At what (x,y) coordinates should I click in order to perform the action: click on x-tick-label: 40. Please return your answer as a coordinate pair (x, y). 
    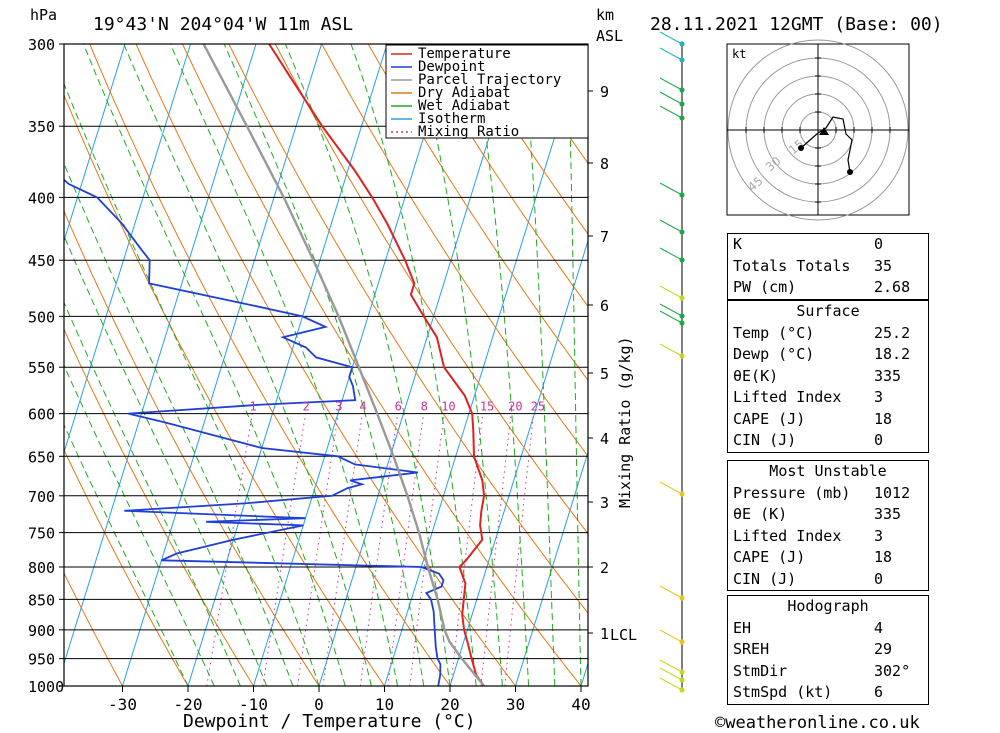
    Looking at the image, I should click on (580, 704).